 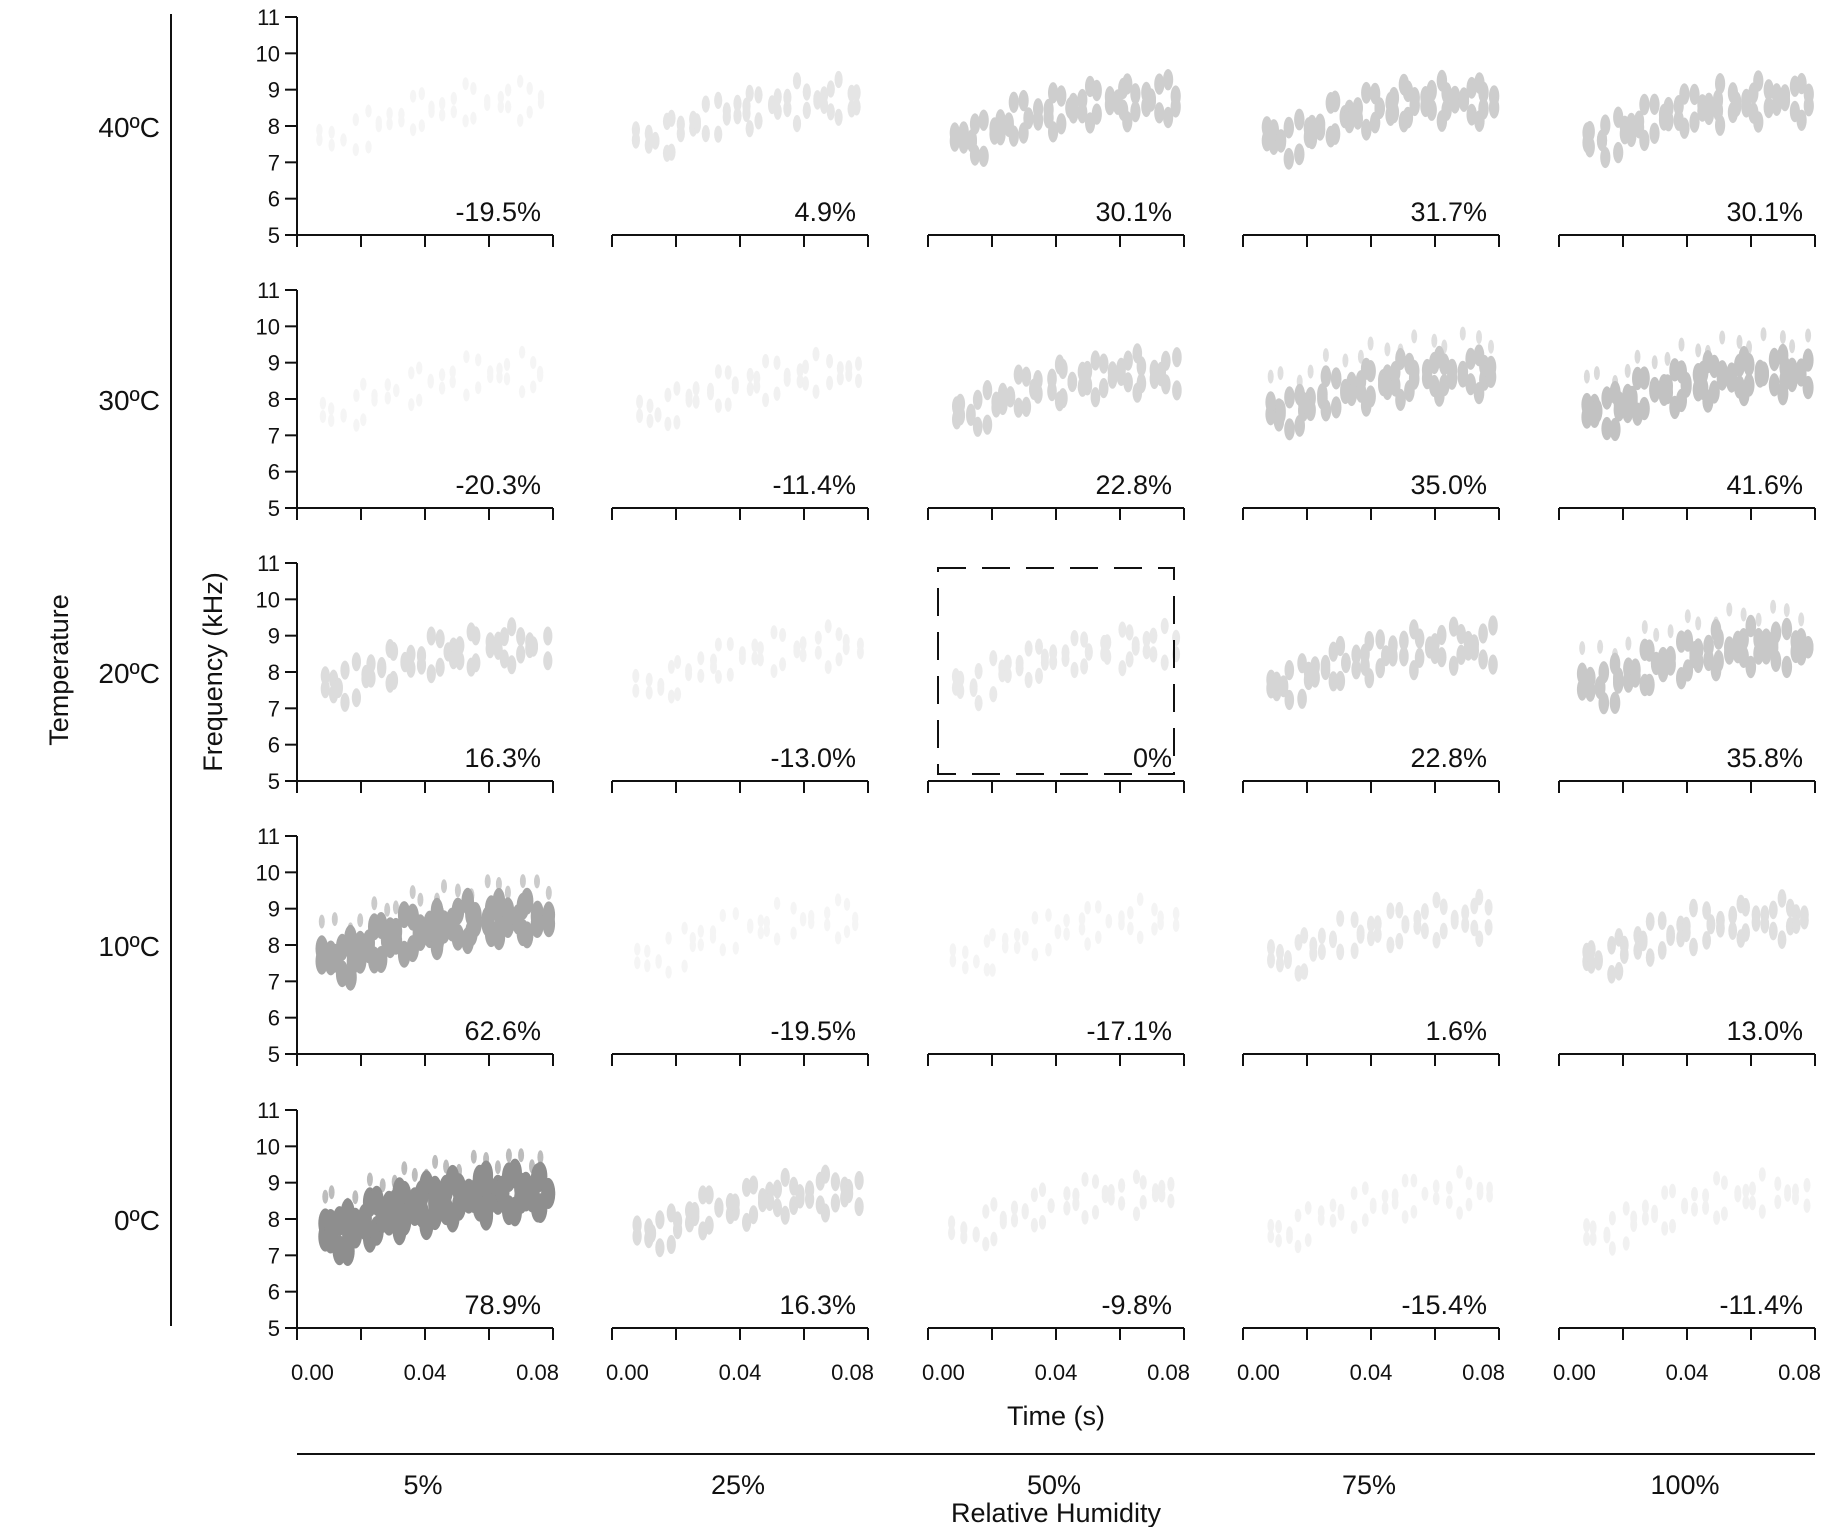 What do you see at coordinates (1056, 680) in the screenshot?
I see `spectrogram-panel: 0%` at bounding box center [1056, 680].